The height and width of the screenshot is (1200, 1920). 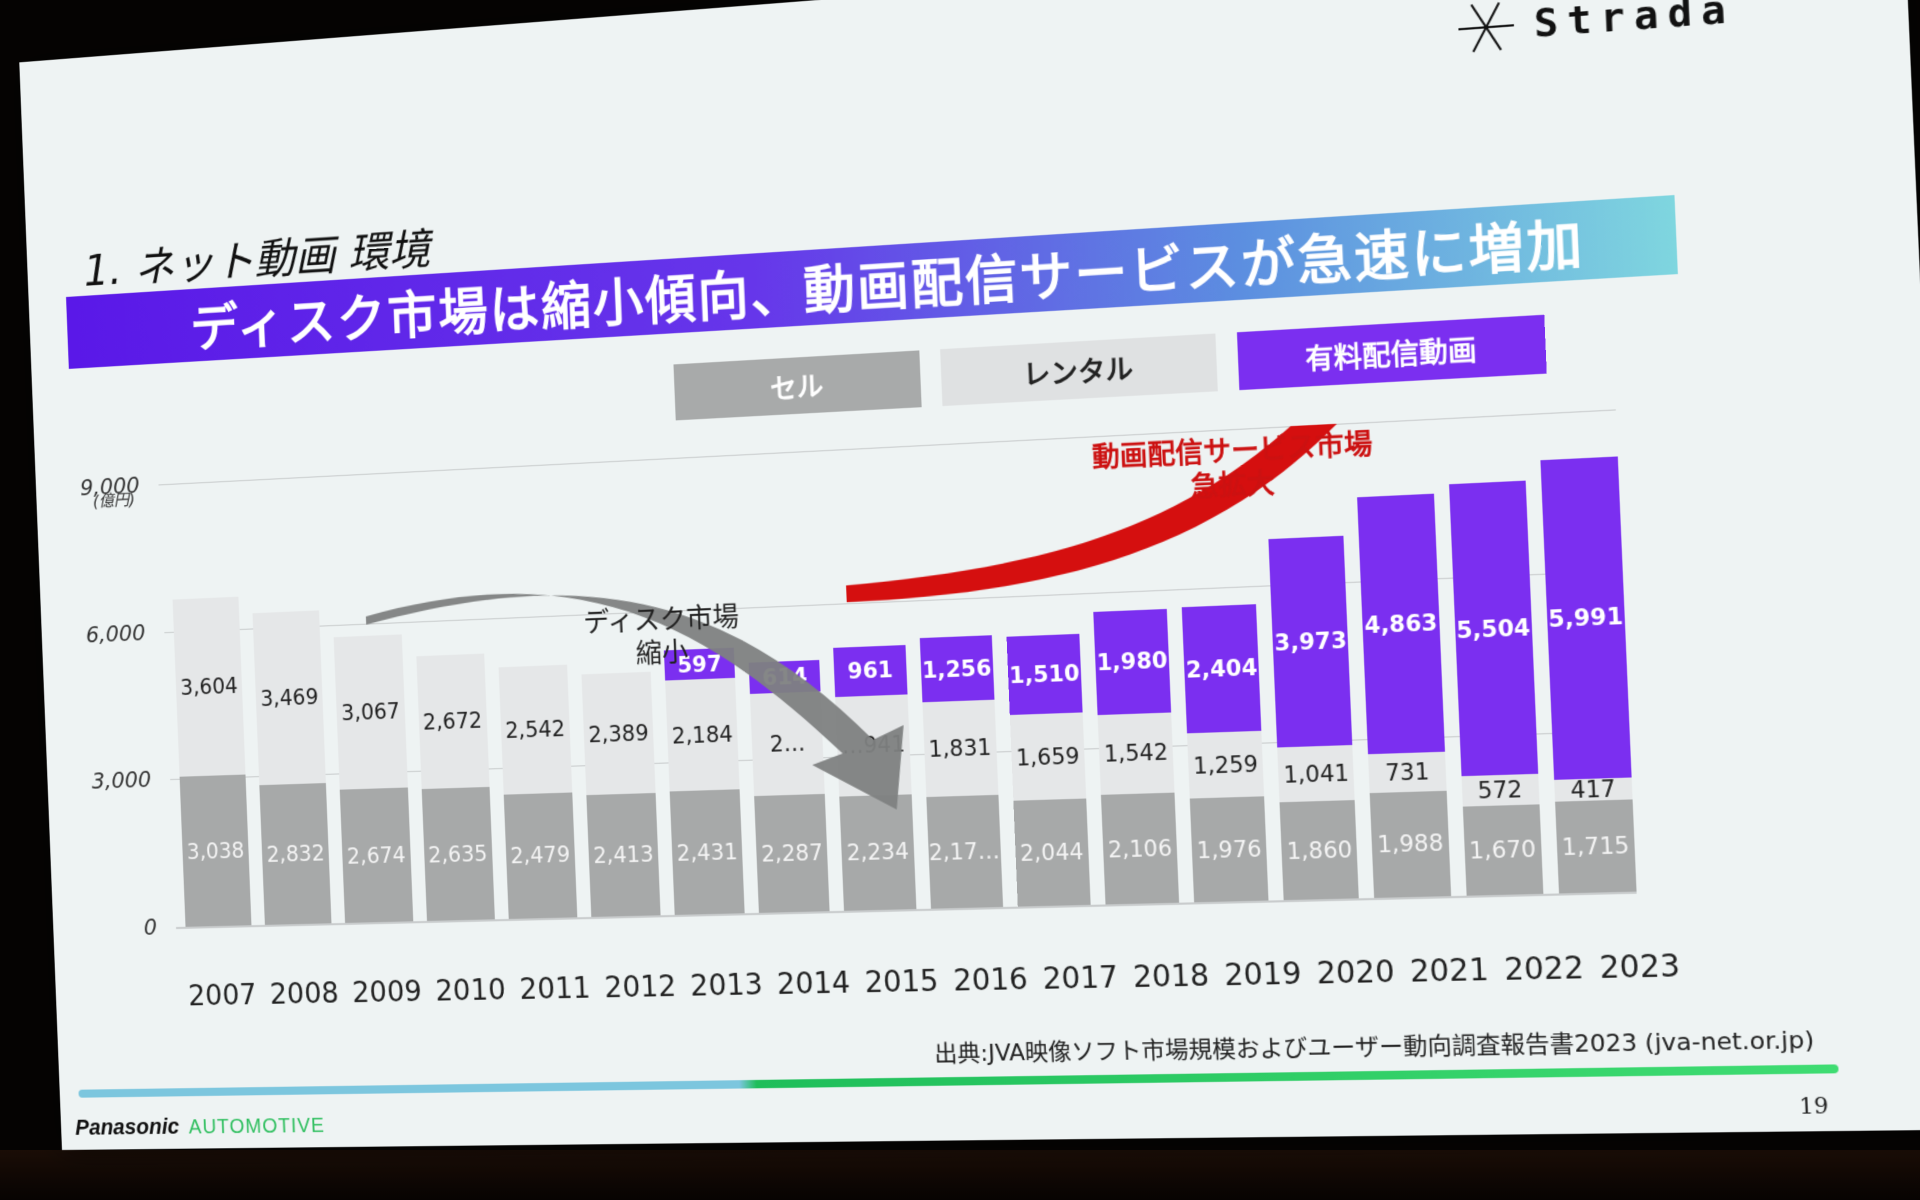 What do you see at coordinates (1132, 661) in the screenshot?
I see `segment-streaming: 1,980` at bounding box center [1132, 661].